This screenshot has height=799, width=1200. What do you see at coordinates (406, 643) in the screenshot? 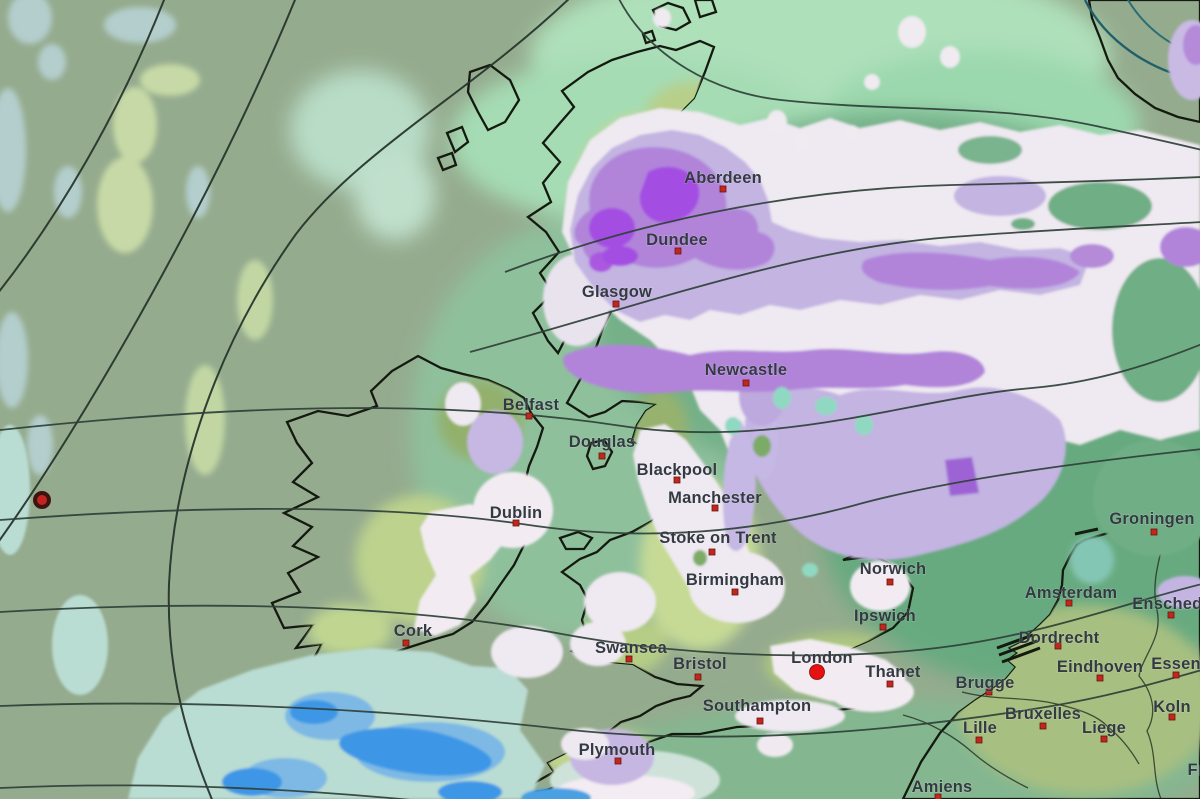
I see `city-marker-cork` at bounding box center [406, 643].